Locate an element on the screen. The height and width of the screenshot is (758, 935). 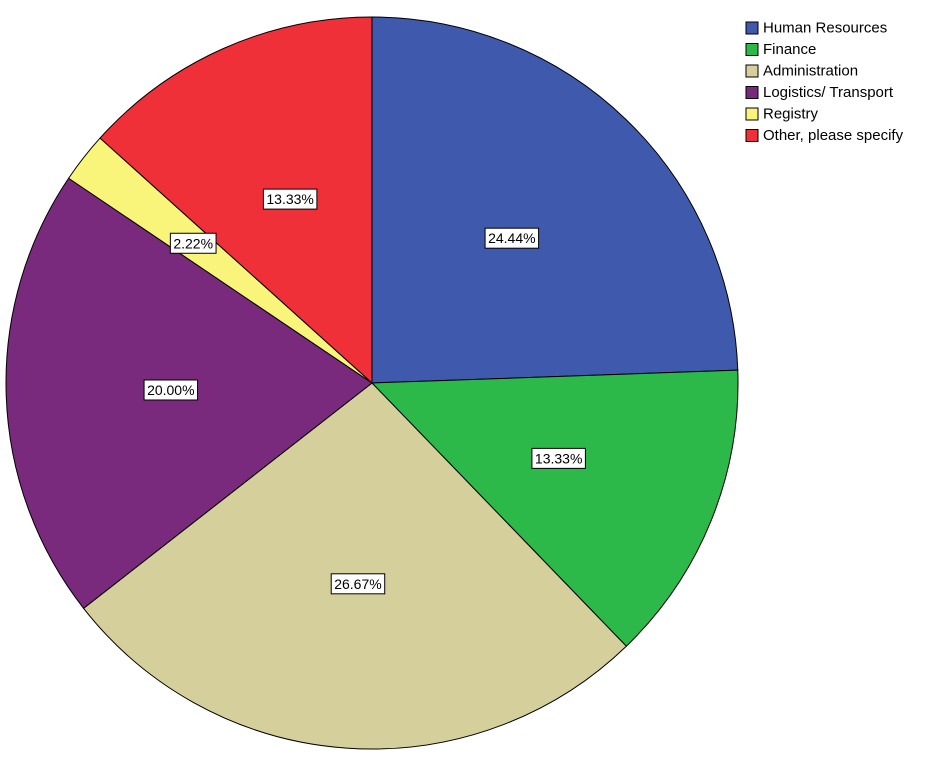
data-label-text: 26.67% is located at coordinates (357, 584).